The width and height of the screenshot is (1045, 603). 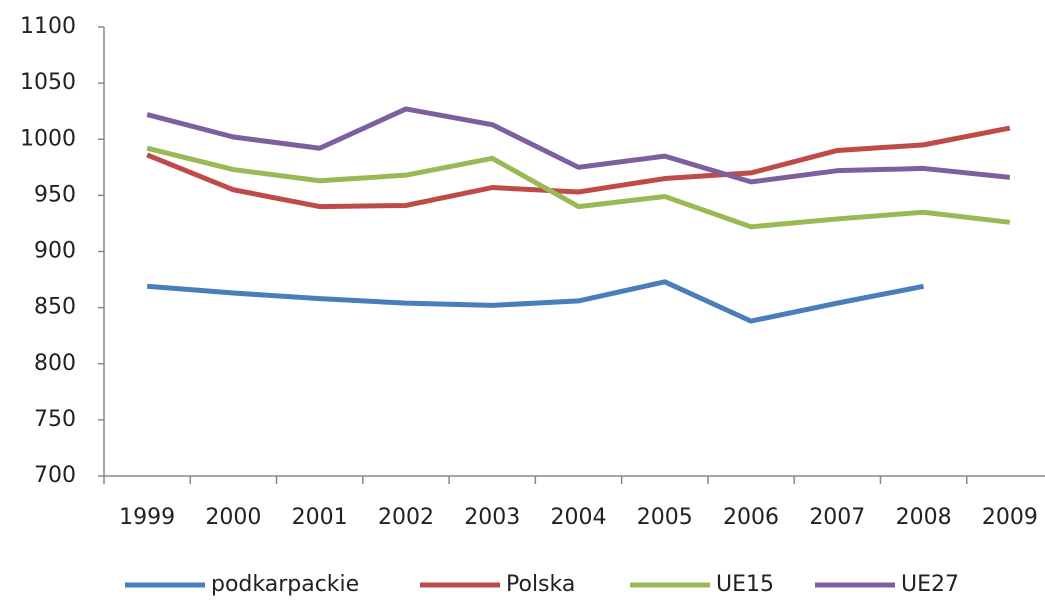 I want to click on legend-label: podkarpackie, so click(x=285, y=584).